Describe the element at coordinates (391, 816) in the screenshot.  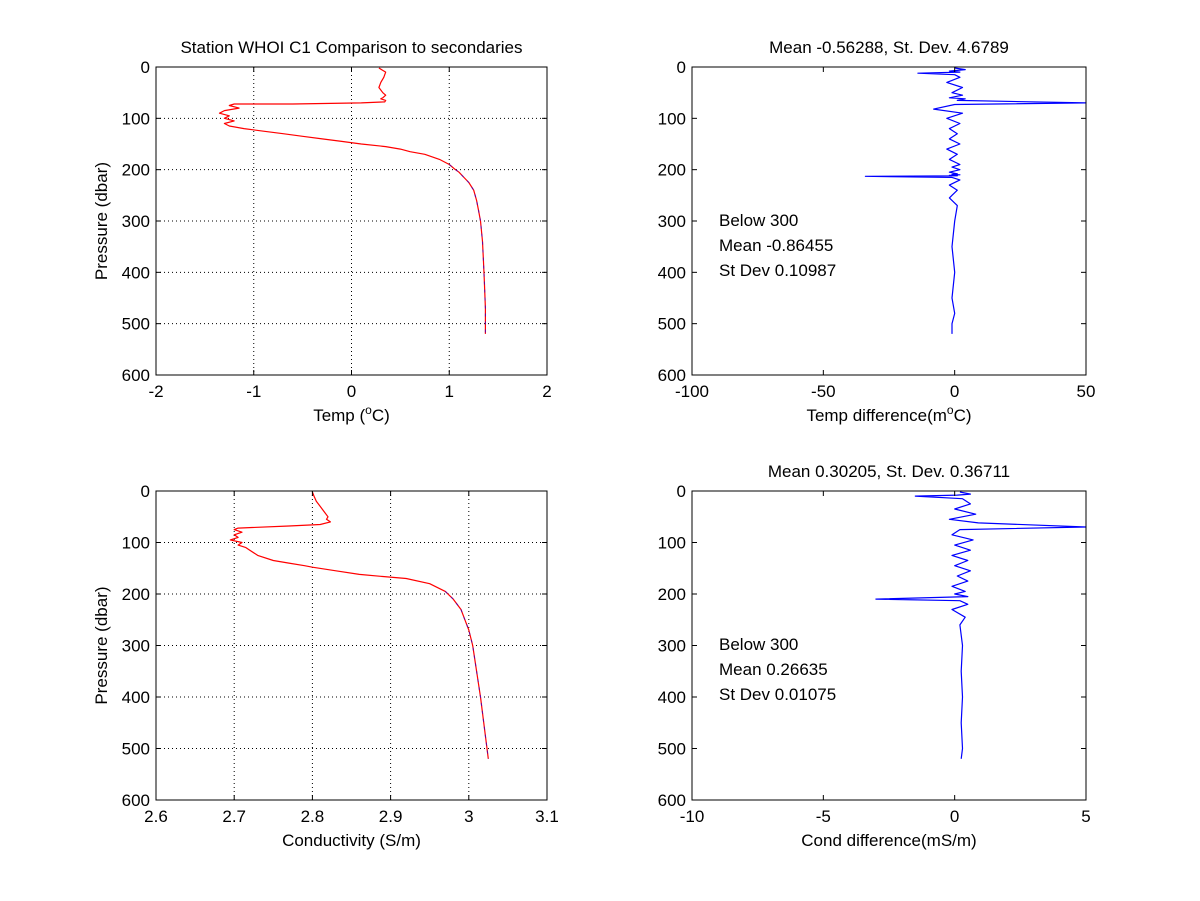
I see `x-tick-label: 2.9` at that location.